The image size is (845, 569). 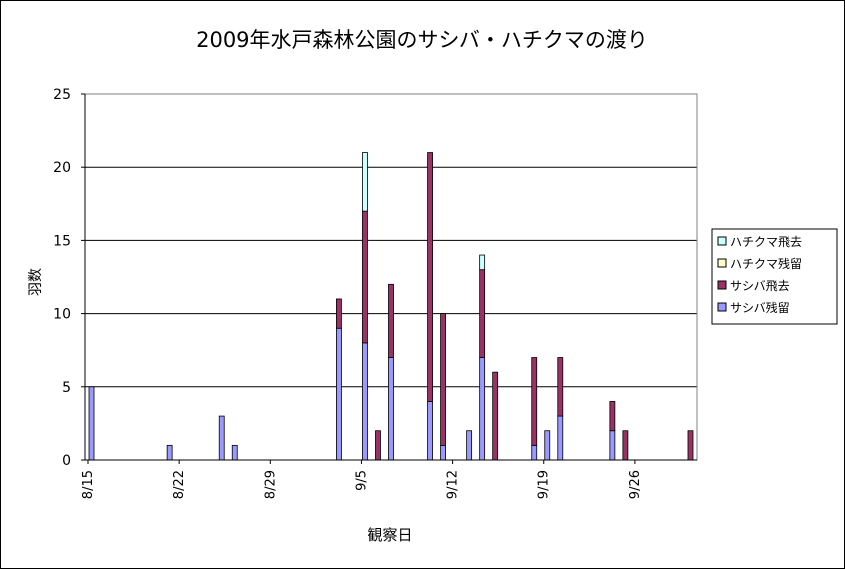 What do you see at coordinates (66, 461) in the screenshot?
I see `y-tick-label: 0` at bounding box center [66, 461].